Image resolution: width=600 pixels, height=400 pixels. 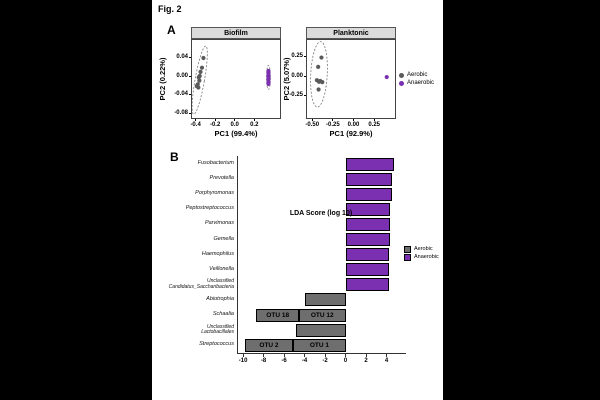 I want to click on pca-point-anaerobic, so click(x=386, y=77).